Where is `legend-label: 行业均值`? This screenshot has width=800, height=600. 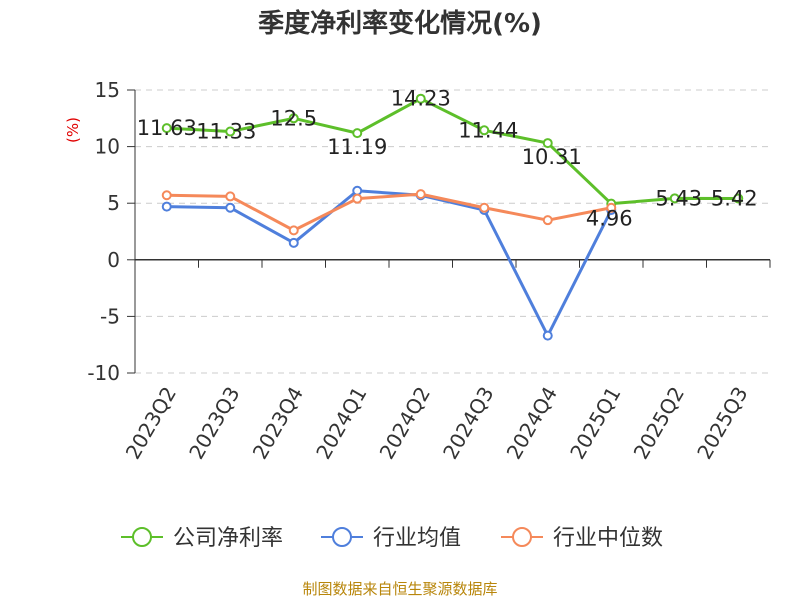 legend-label: 行业均值 is located at coordinates (417, 538).